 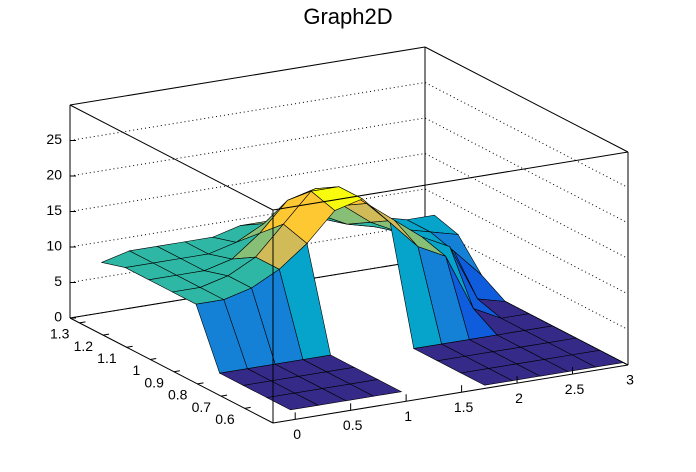 I want to click on z-tick-label: 25, so click(x=54, y=139).